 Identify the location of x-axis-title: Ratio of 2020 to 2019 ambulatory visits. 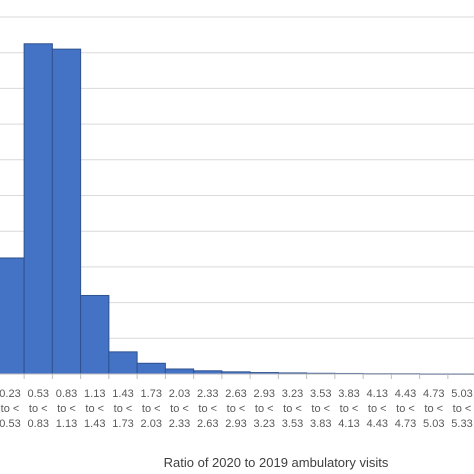
(276, 462).